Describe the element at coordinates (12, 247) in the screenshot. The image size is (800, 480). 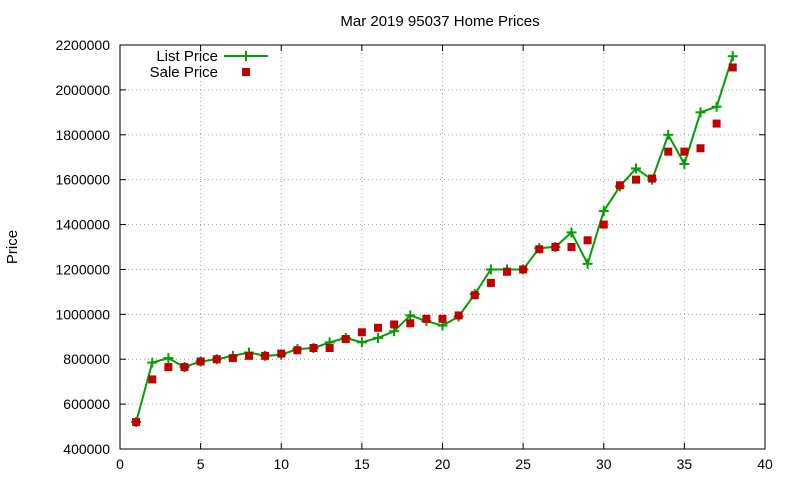
I see `y-axis-label: Price` at that location.